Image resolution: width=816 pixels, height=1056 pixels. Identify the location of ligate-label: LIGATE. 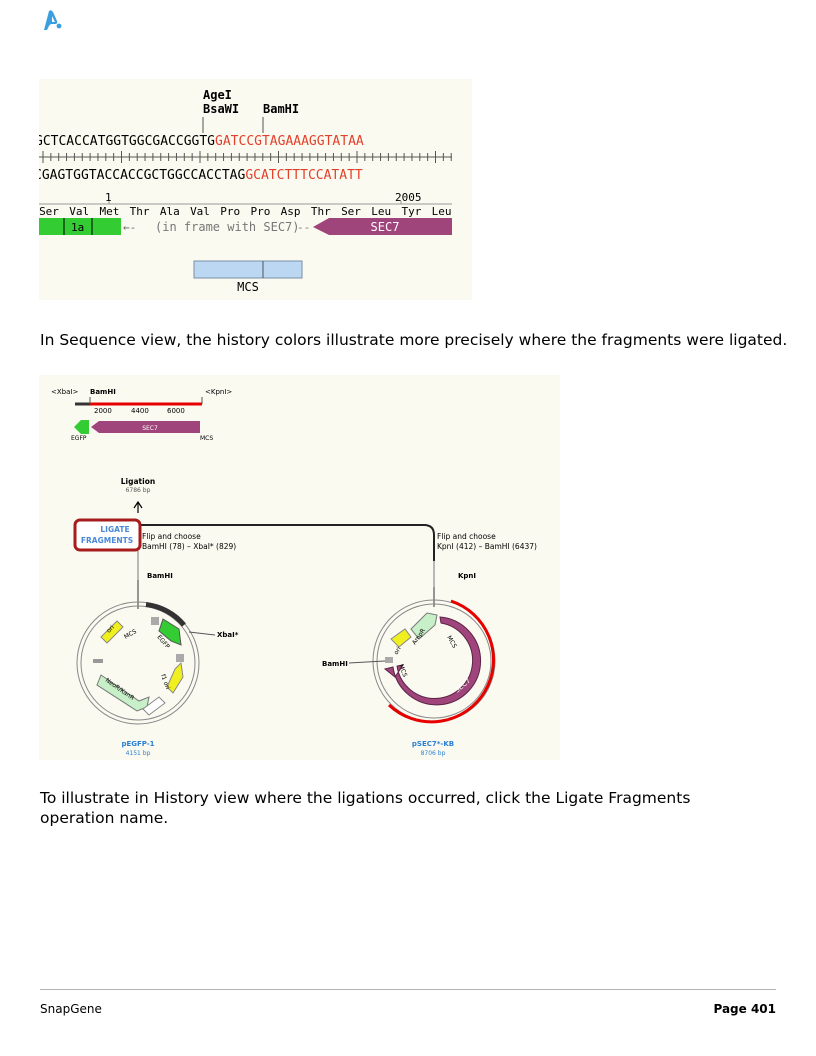
(114, 529).